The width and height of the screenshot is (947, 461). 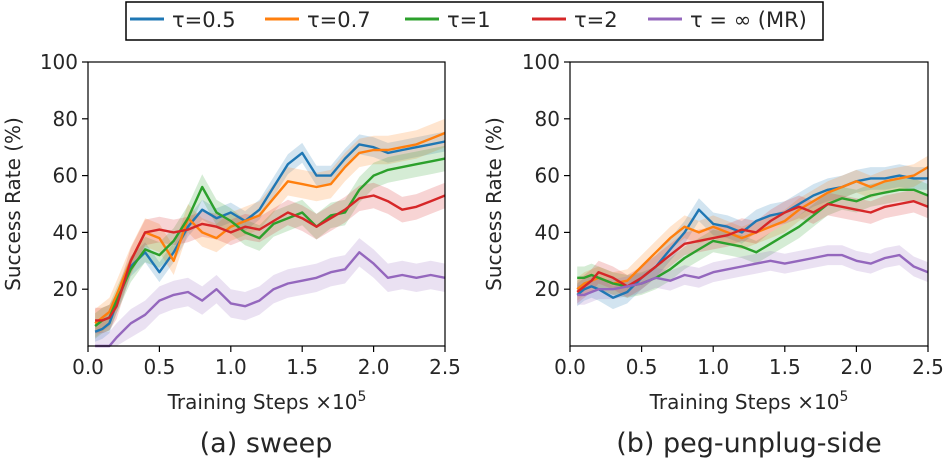 I want to click on panel-caption: (a) sweep, so click(x=266, y=443).